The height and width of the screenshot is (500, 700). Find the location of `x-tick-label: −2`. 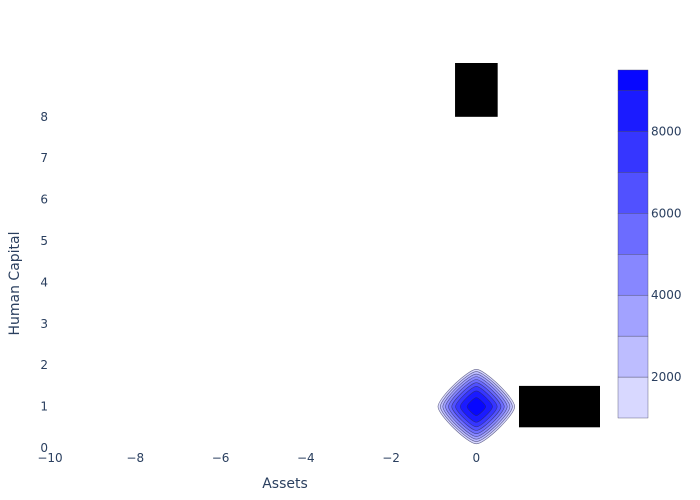

x-tick-label: −2 is located at coordinates (391, 458).